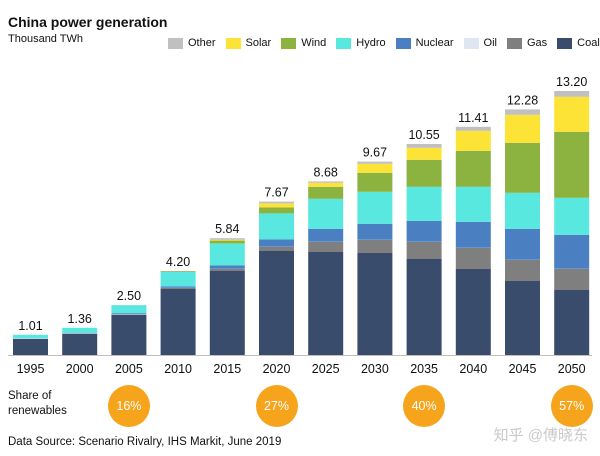 The image size is (600, 456). I want to click on bar-segment-nuclear-2005, so click(129, 314).